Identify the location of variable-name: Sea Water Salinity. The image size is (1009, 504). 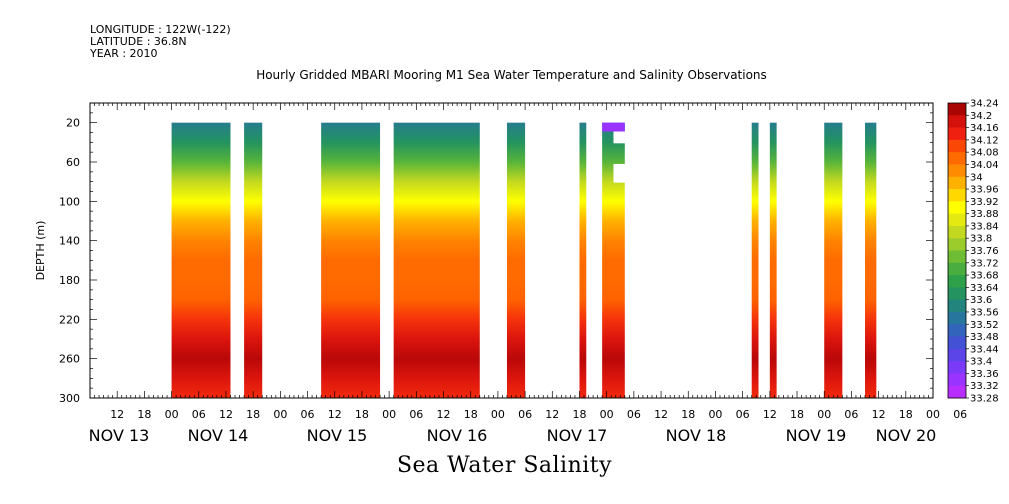
(504, 465).